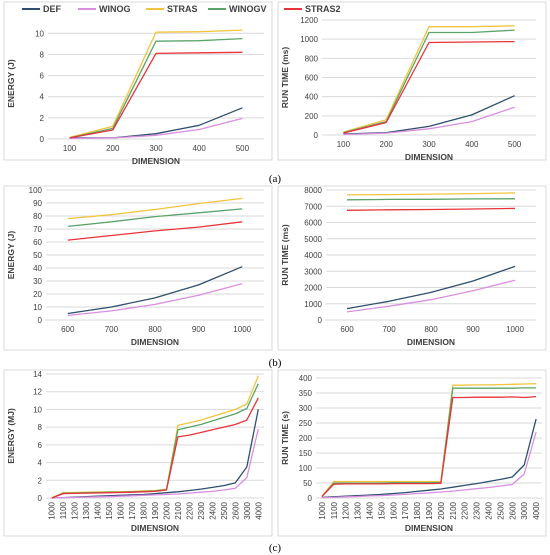 The width and height of the screenshot is (550, 555). Describe the element at coordinates (312, 58) in the screenshot. I see `y-tick-label: 800` at that location.